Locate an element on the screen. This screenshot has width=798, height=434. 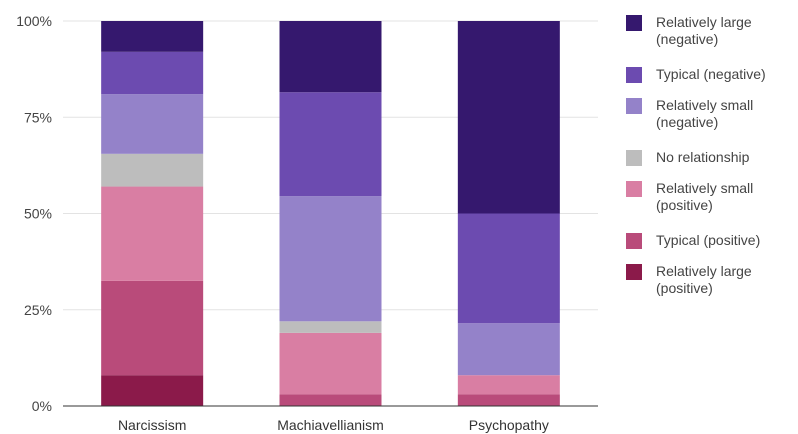
x-tick-label: Narcissism is located at coordinates (152, 425).